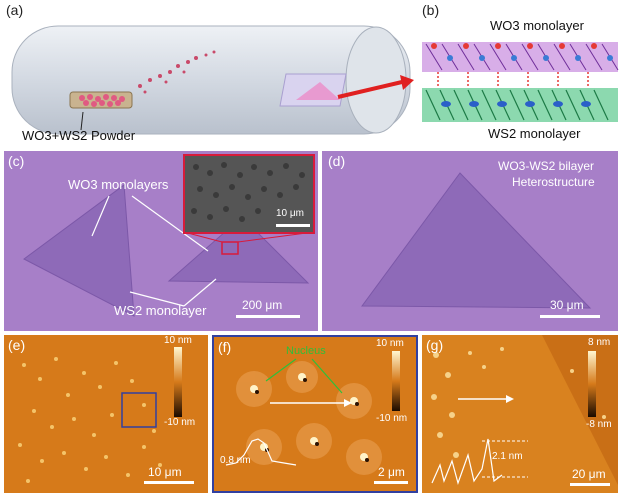 The height and width of the screenshot is (493, 622). What do you see at coordinates (589, 474) in the screenshot?
I see `scale-label: 20 μm` at bounding box center [589, 474].